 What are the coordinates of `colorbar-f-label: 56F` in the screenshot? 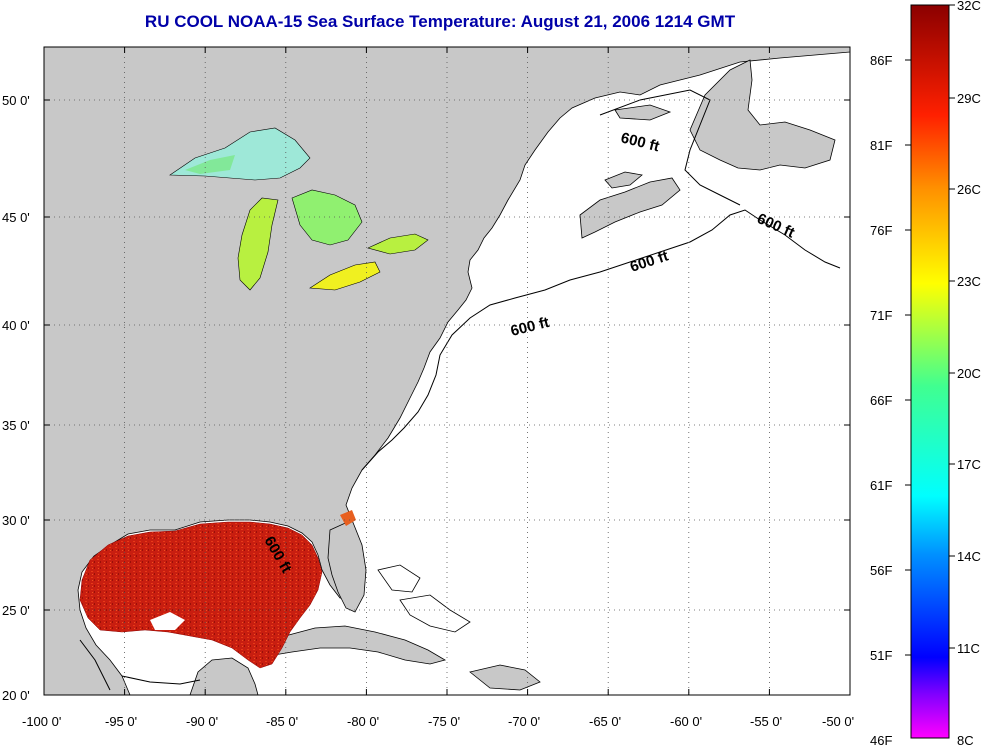 It's located at (881, 570).